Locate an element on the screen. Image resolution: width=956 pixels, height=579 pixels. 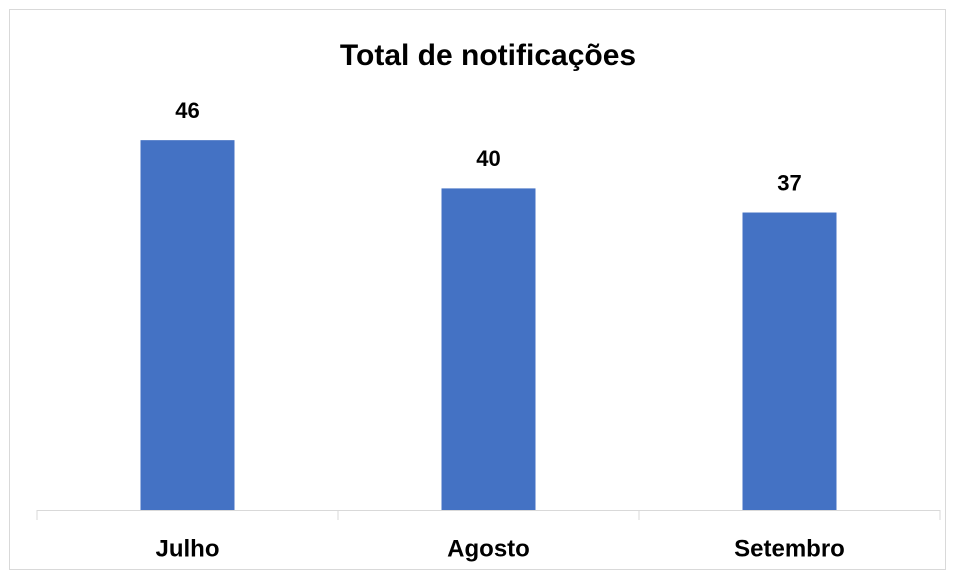
x-tick-label: Agosto is located at coordinates (488, 548).